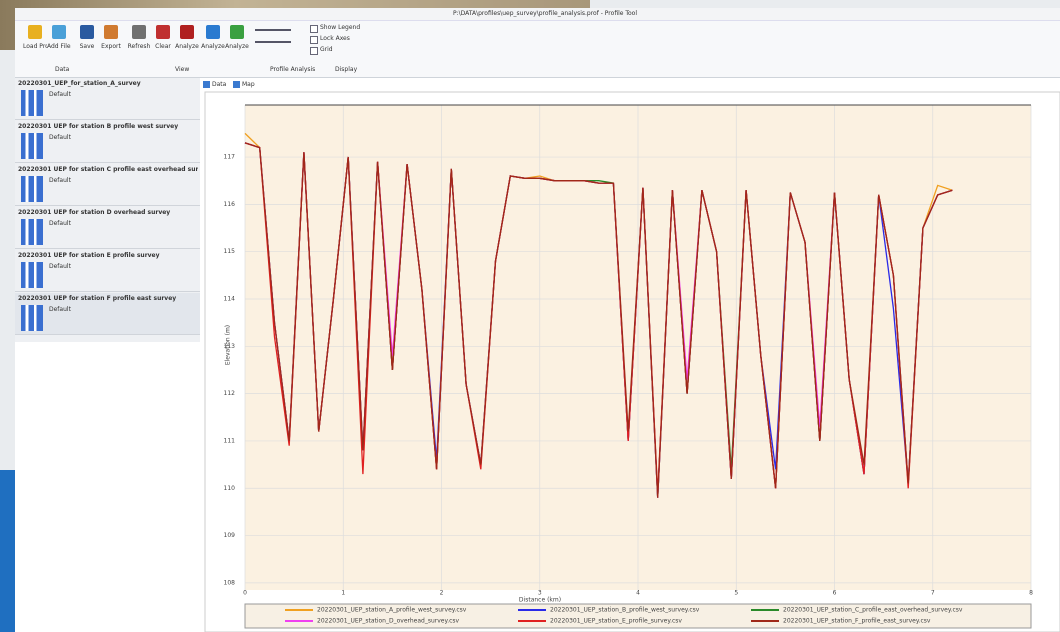 Image resolution: width=1060 pixels, height=632 pixels. What do you see at coordinates (540, 600) in the screenshot?
I see `x-axis-title: Distance (km)` at bounding box center [540, 600].